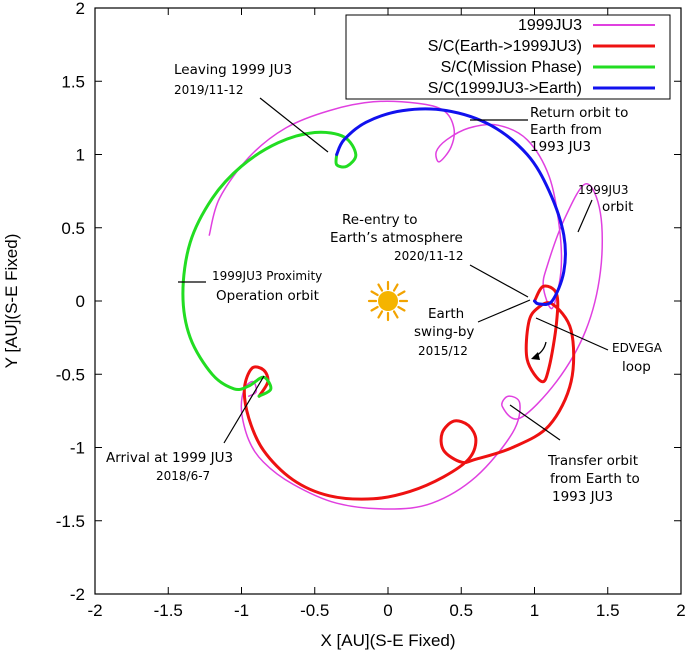  I want to click on legend-box, so click(508, 57).